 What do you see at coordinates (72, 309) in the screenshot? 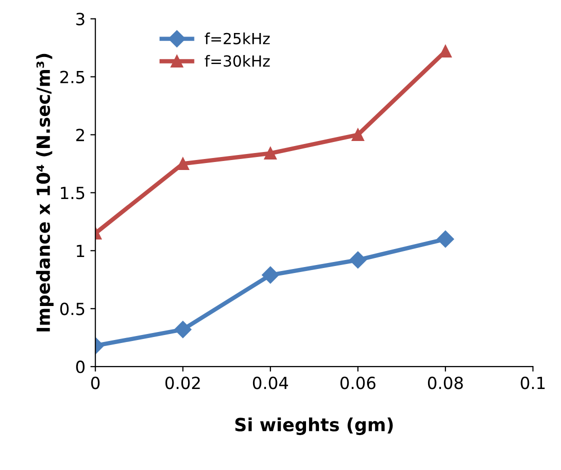
I see `y-tick-label: 0.5` at bounding box center [72, 309].